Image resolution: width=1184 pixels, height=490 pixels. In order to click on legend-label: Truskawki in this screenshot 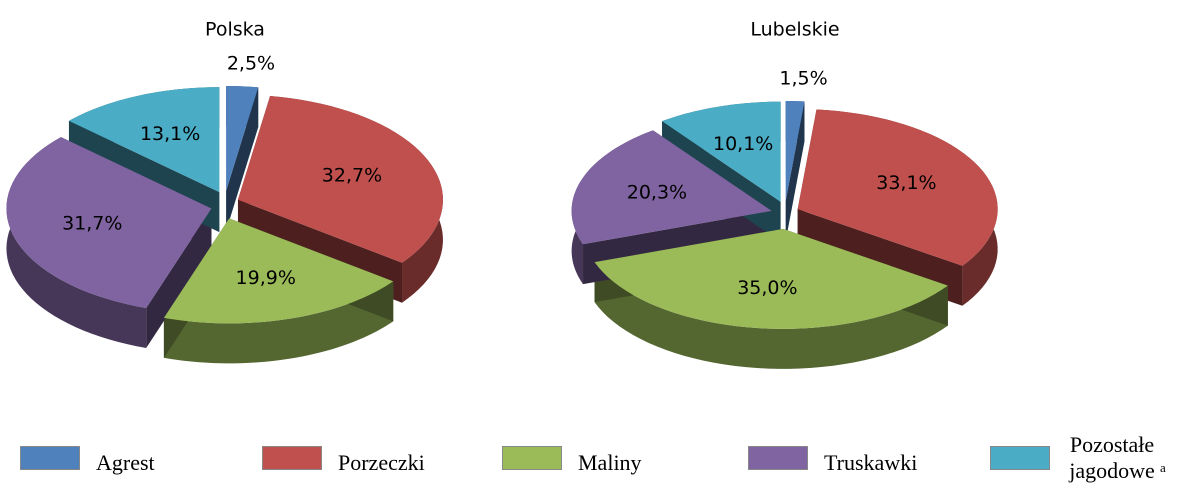, I will do `click(871, 462)`.